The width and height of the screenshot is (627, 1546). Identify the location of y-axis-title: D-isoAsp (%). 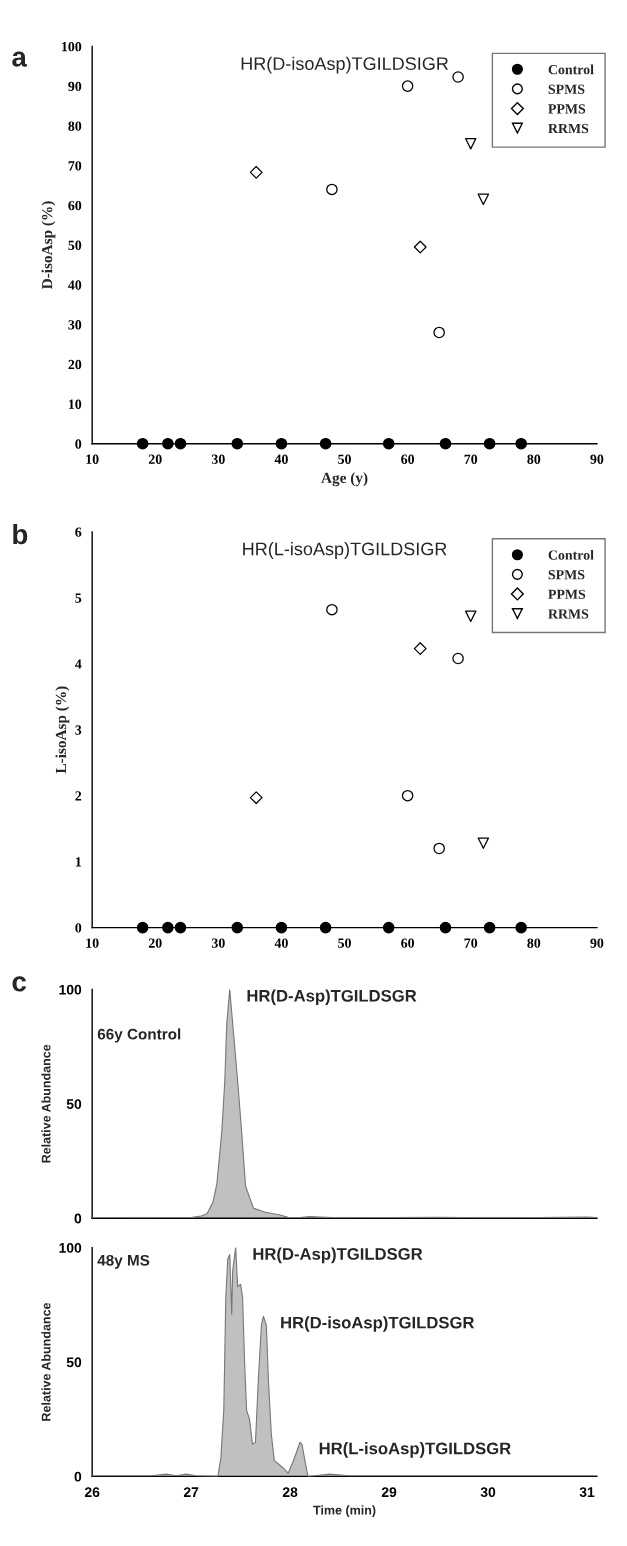
(48, 245).